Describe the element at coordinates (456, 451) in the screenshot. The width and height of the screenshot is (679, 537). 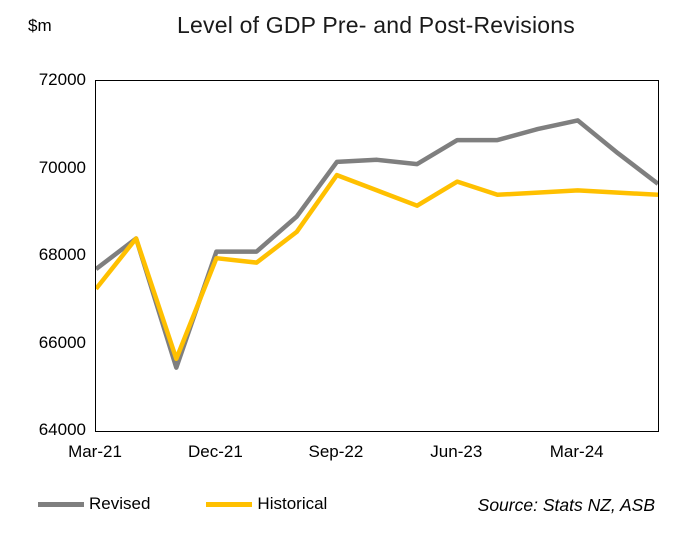
I see `x-tick-label-jun-23: Jun-23` at that location.